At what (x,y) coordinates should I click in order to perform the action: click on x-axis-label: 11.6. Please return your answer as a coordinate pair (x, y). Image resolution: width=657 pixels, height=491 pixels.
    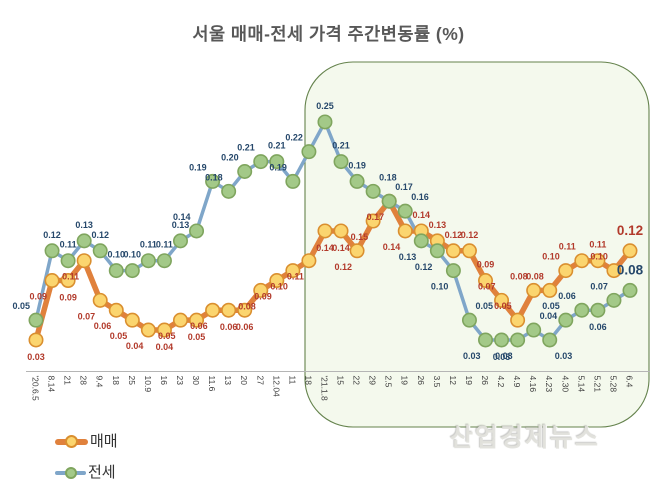
    Looking at the image, I should click on (212, 384).